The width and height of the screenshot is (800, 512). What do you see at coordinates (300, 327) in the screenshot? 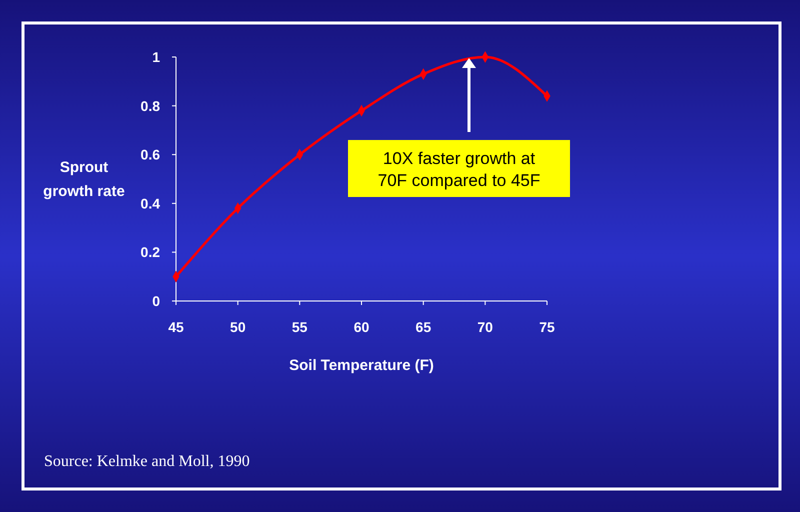
I see `x-tick-label: 55` at bounding box center [300, 327].